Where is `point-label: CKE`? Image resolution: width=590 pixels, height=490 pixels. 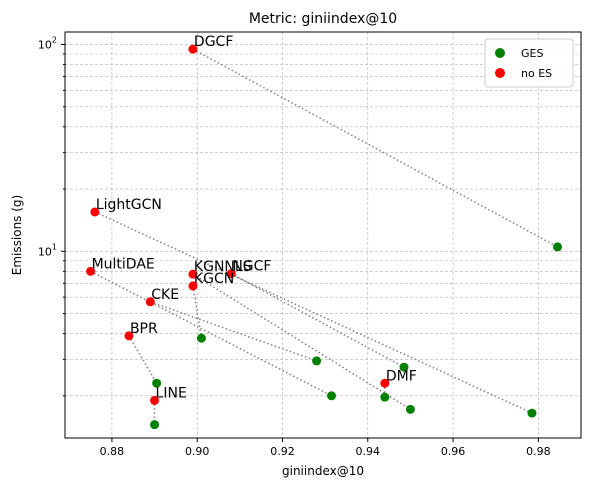
point-label: CKE is located at coordinates (165, 295).